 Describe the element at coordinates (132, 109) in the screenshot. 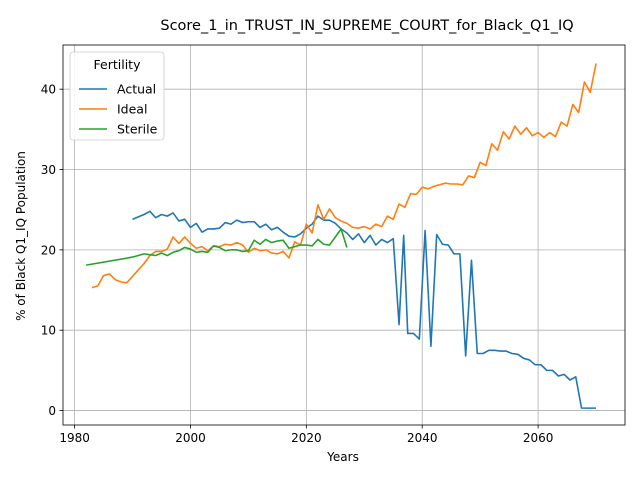

I see `legend-label-ideal: Ideal` at that location.